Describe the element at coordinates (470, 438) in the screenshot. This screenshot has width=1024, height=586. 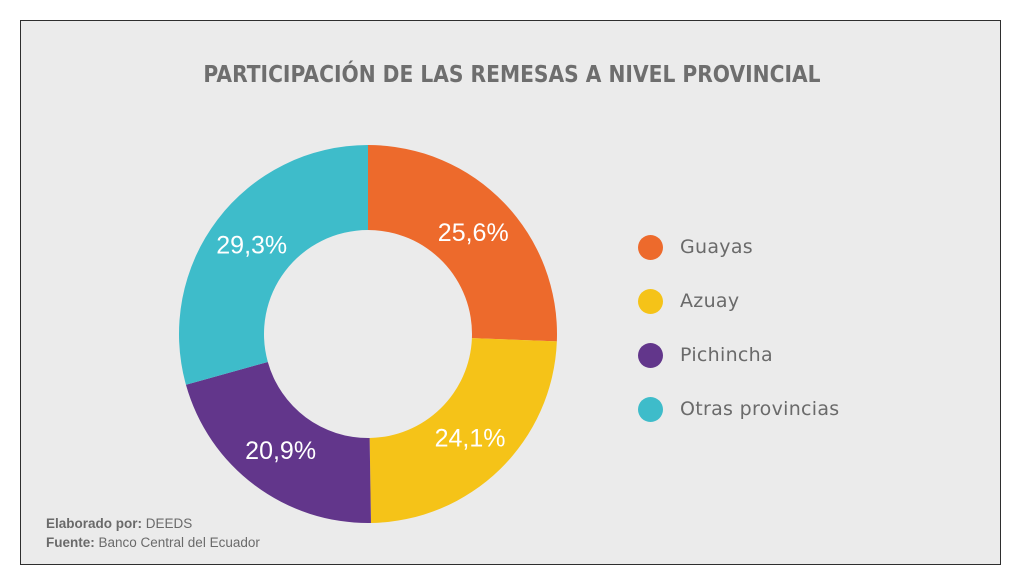
I see `slice-label-azuay: 24,1%` at that location.